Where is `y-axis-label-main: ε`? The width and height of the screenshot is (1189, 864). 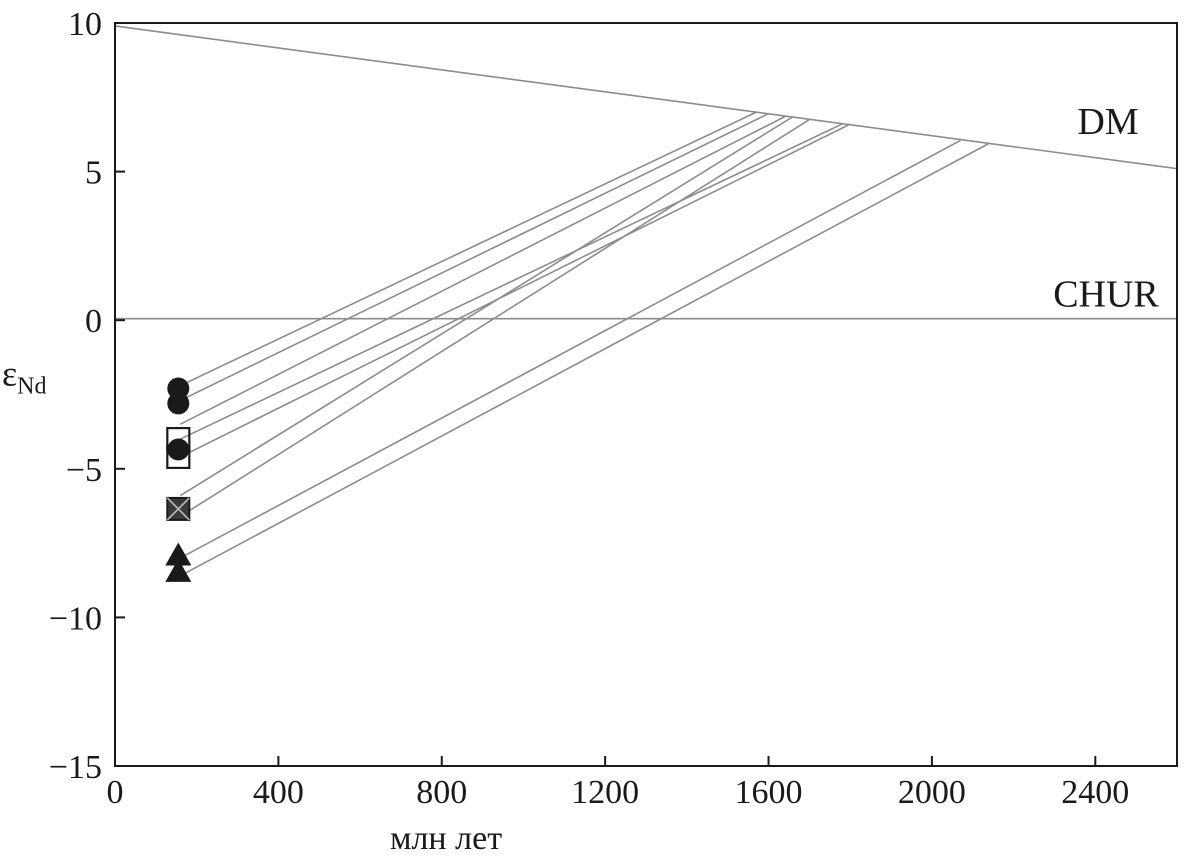 y-axis-label-main: ε is located at coordinates (9, 374).